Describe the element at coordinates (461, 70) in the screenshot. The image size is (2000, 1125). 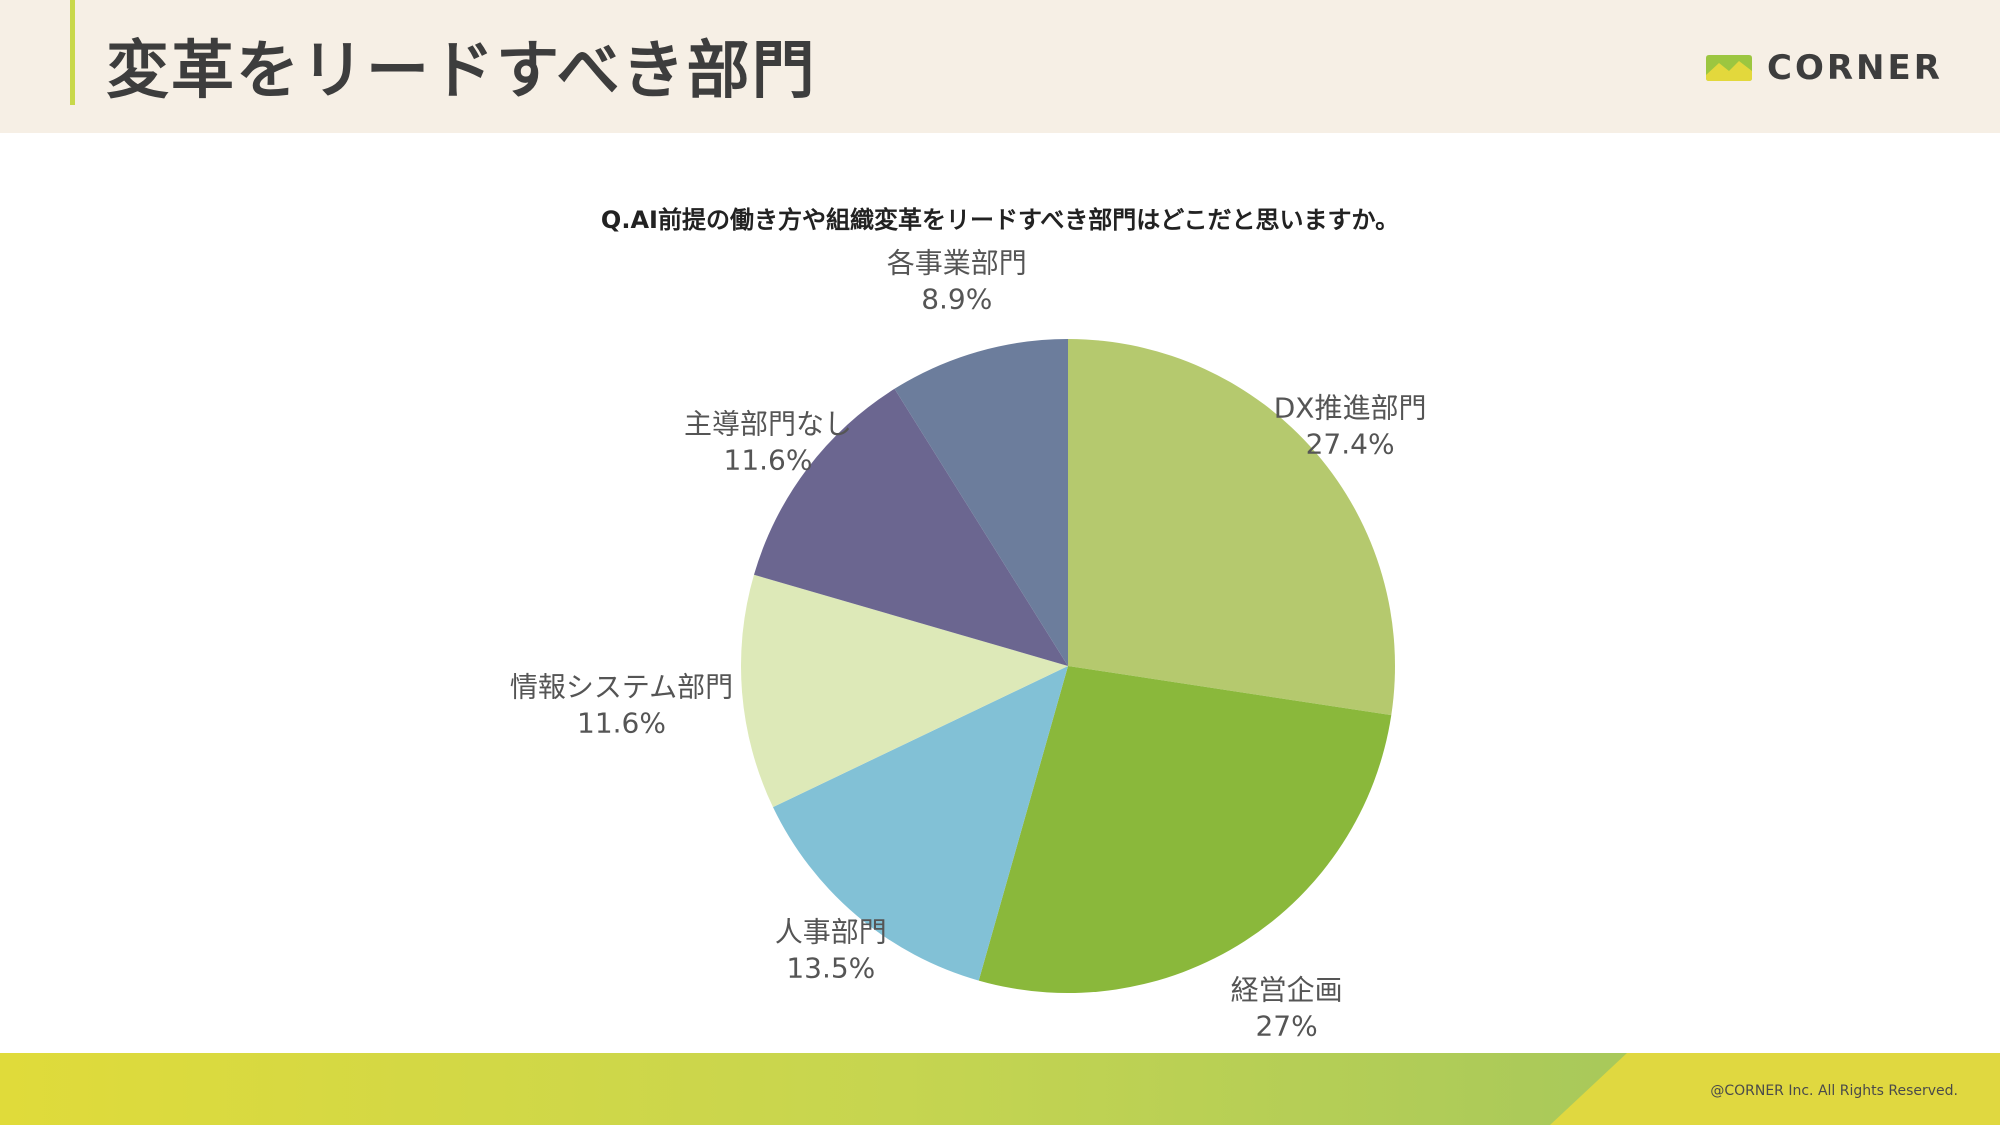
I see `page-title: 変革をリードすべき部門` at that location.